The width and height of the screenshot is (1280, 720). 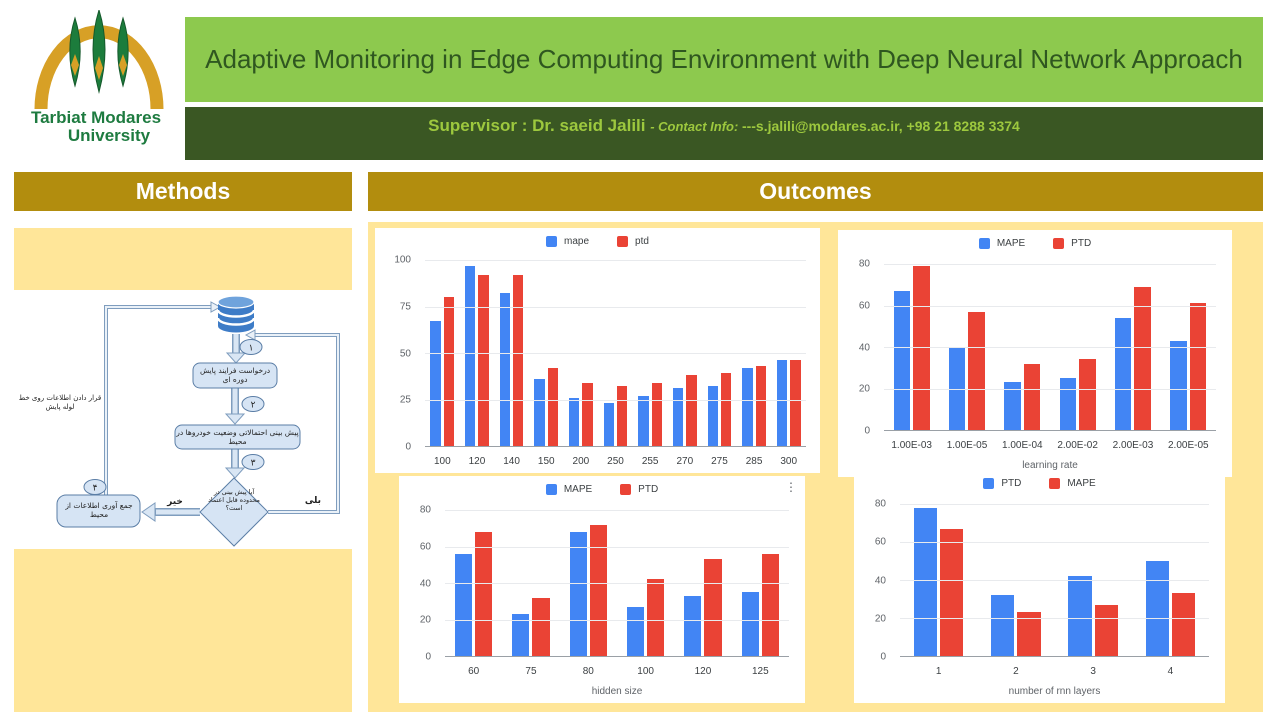 What do you see at coordinates (1087, 394) in the screenshot?
I see `bar-PTD-2.00E-02` at bounding box center [1087, 394].